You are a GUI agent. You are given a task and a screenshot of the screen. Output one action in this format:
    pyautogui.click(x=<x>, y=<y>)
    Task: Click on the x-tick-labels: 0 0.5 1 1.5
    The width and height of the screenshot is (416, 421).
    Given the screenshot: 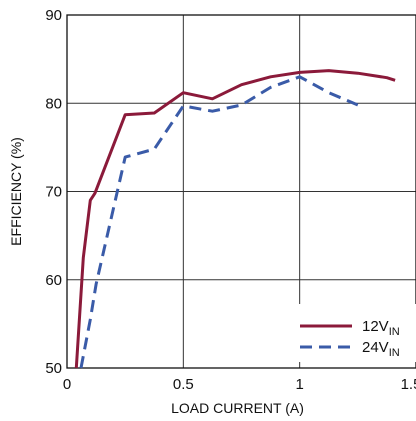 What is the action you would take?
    pyautogui.click(x=239, y=384)
    